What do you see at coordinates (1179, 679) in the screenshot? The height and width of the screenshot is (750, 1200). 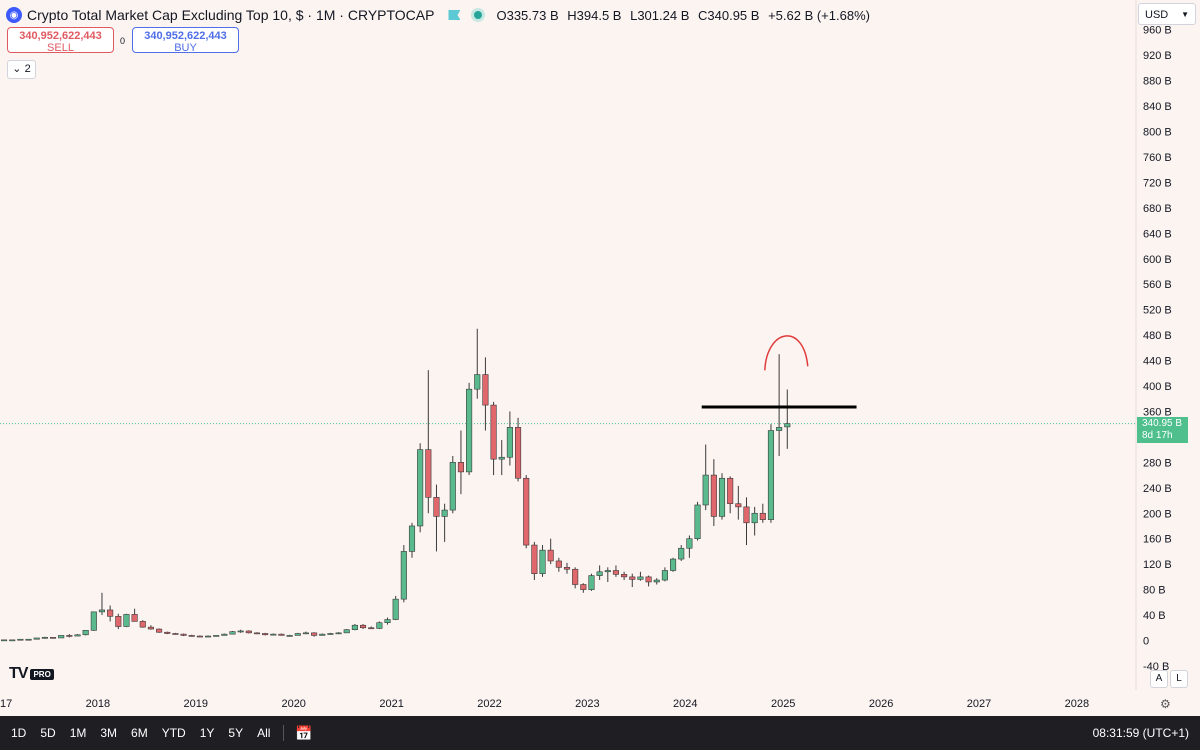 I see `log-scale-button: L` at bounding box center [1179, 679].